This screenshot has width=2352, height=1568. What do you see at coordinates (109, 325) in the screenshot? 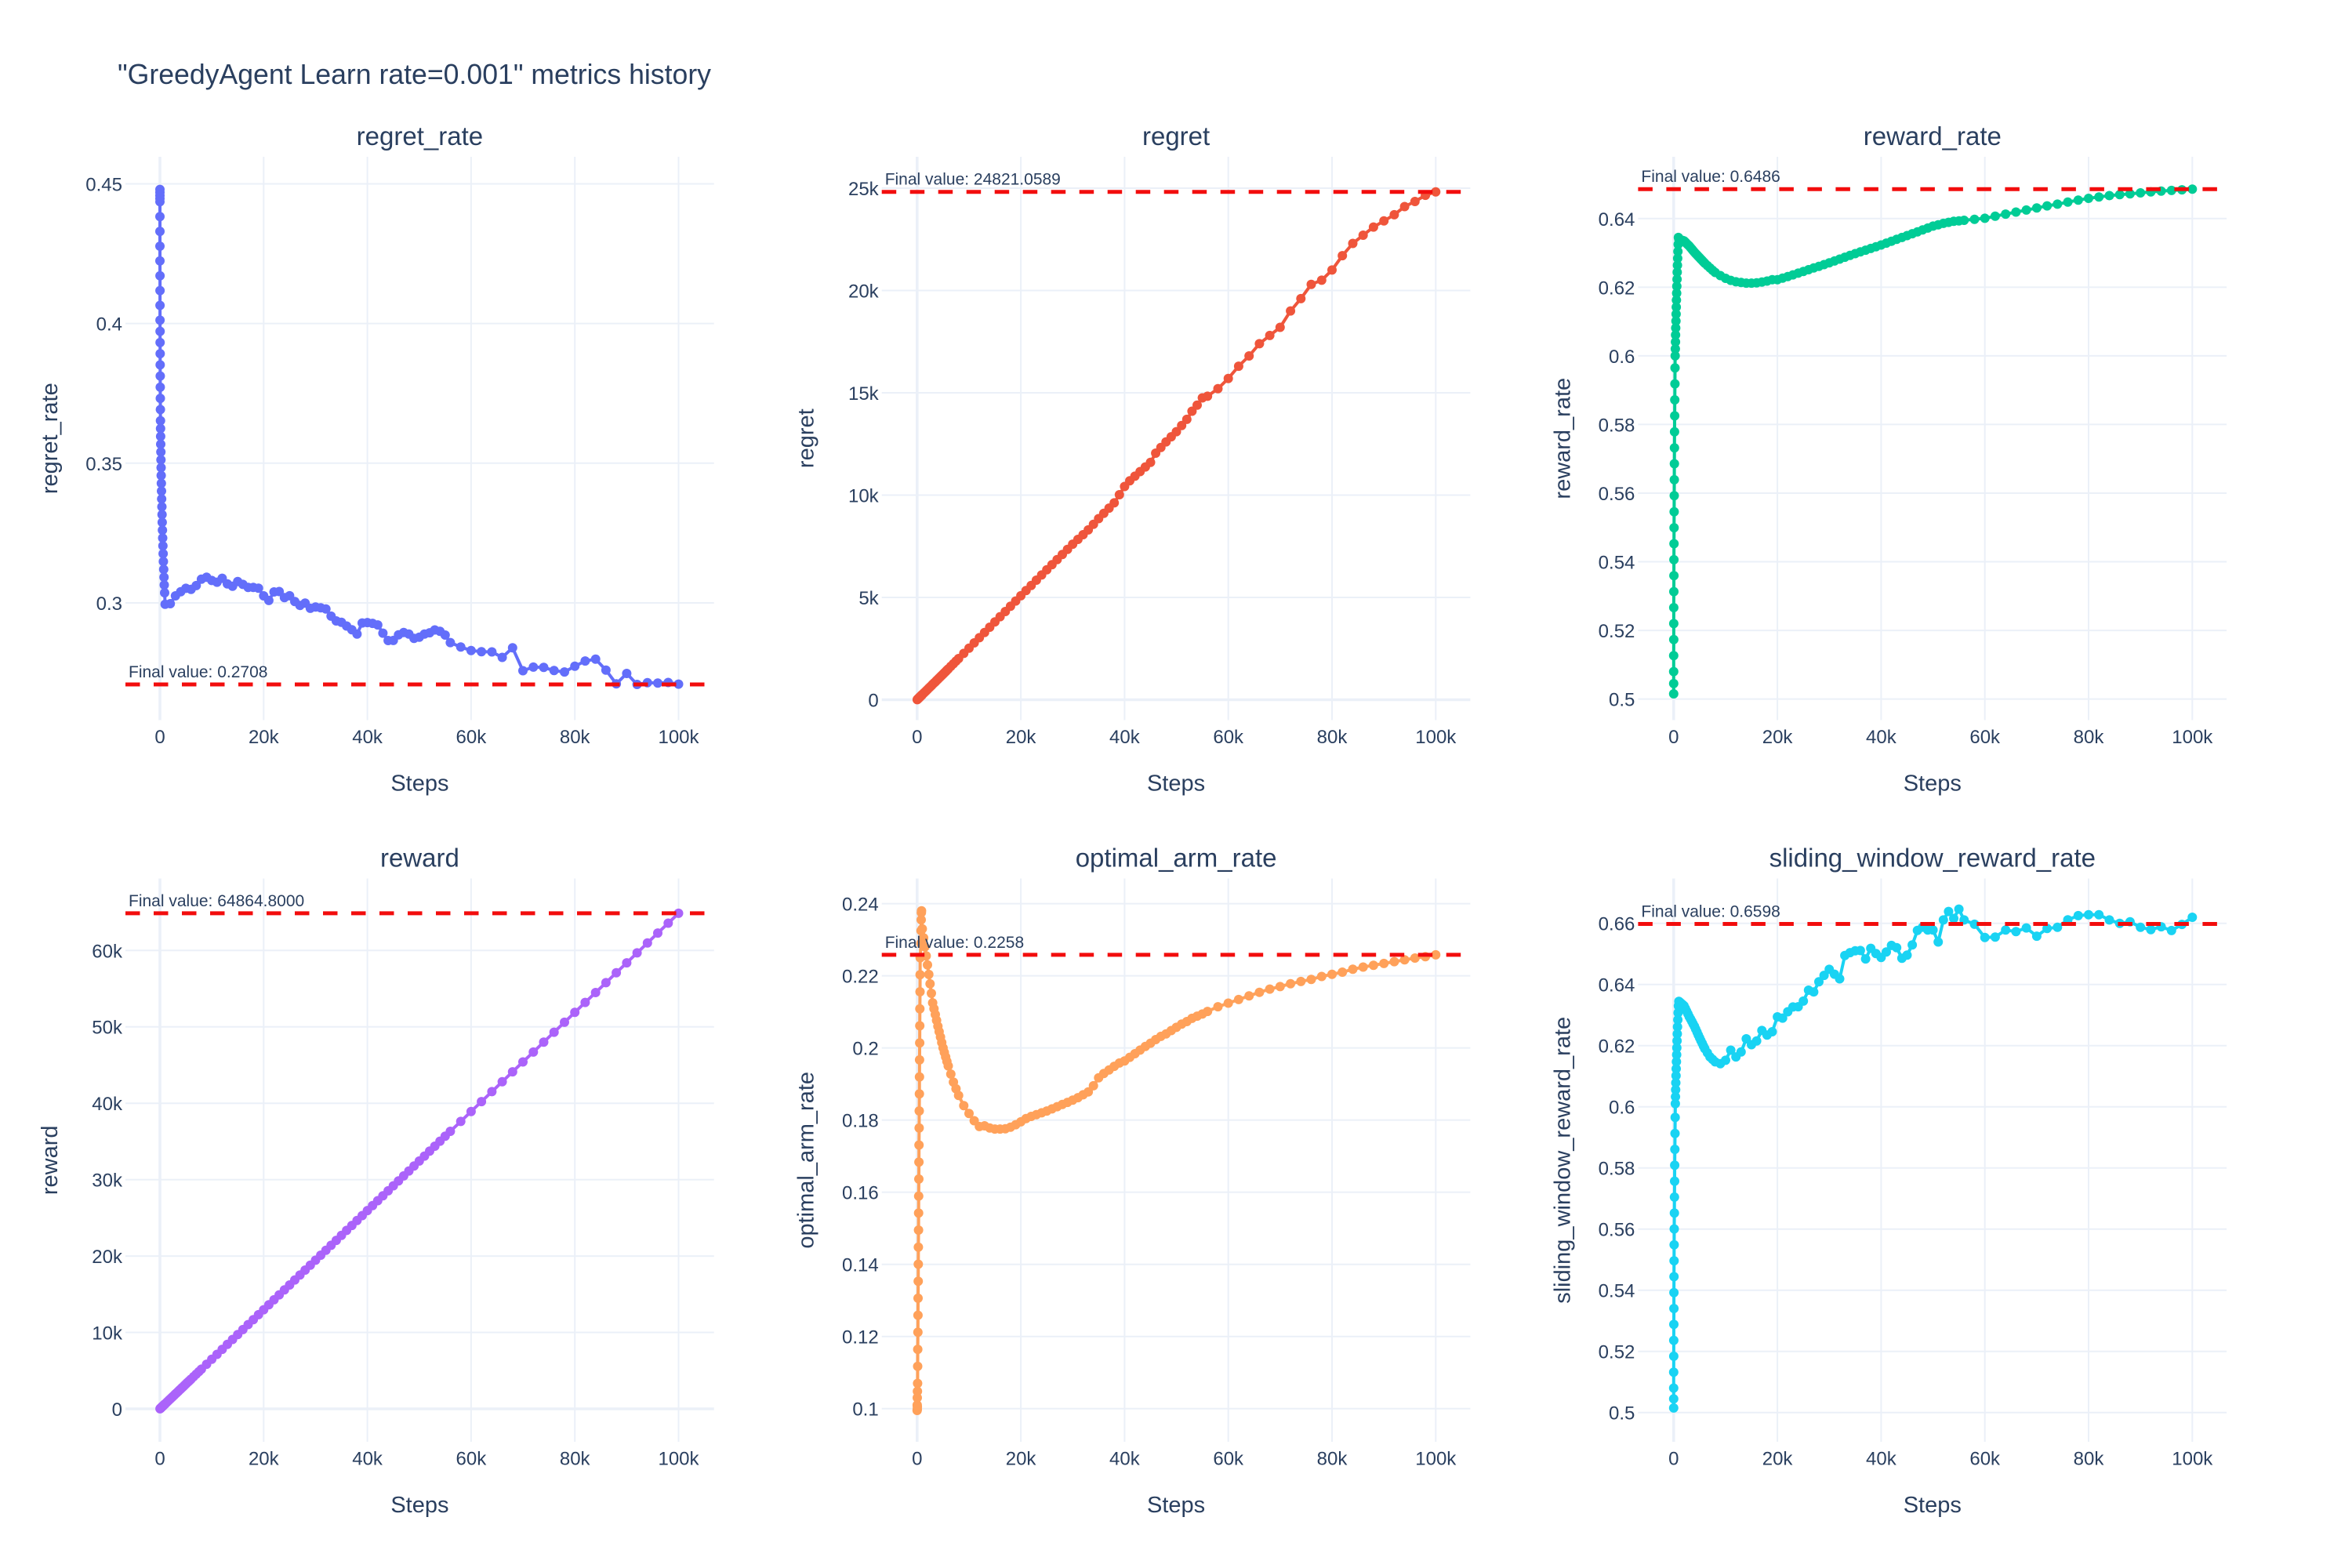
I see `svg-text: 0.4` at bounding box center [109, 325].